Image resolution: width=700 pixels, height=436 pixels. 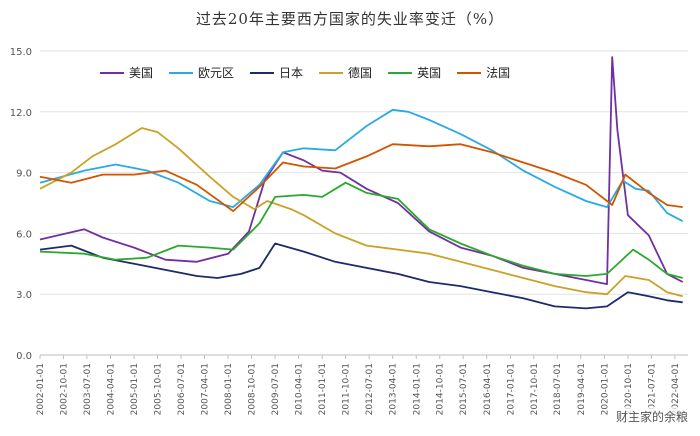 What do you see at coordinates (361, 177) in the screenshot?
I see `series-line-法国` at bounding box center [361, 177].